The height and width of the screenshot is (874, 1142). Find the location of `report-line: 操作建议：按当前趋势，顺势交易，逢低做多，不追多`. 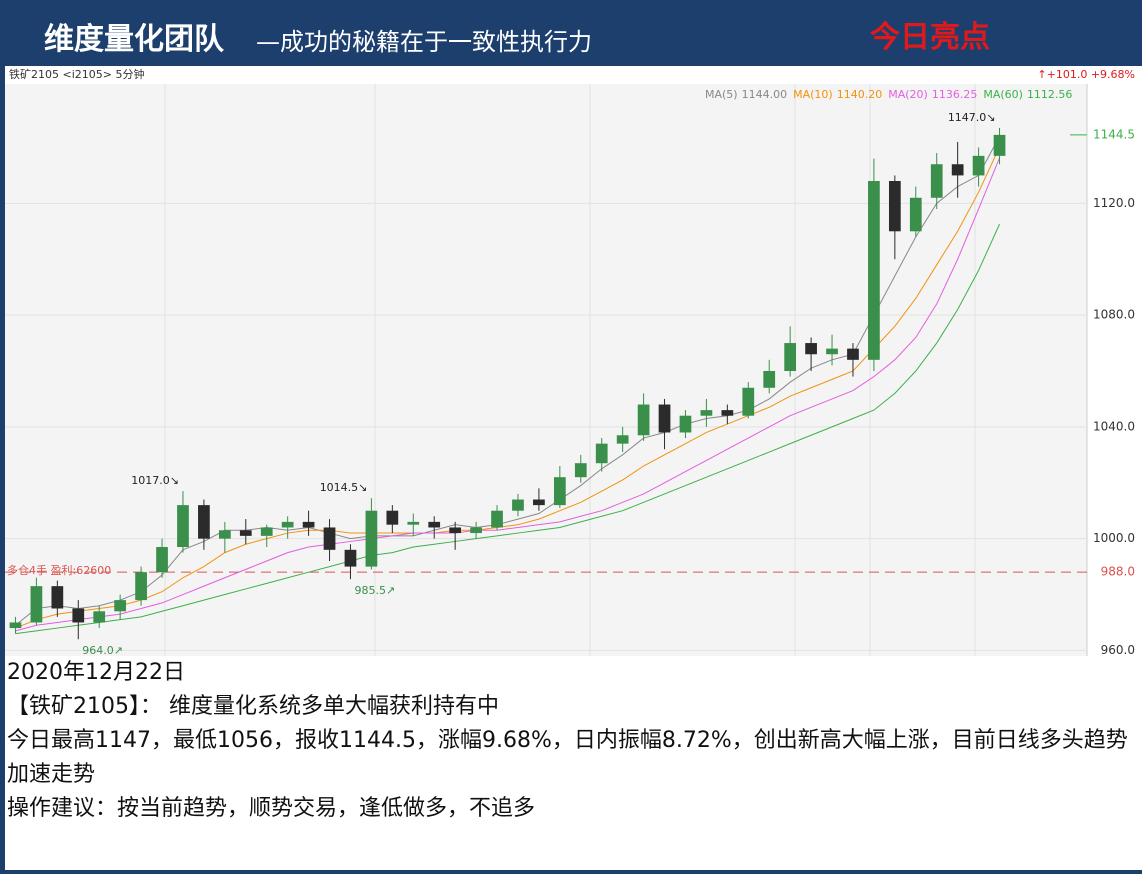

report-line: 操作建议：按当前趋势，顺势交易，逢低做多，不追多 is located at coordinates (271, 808).